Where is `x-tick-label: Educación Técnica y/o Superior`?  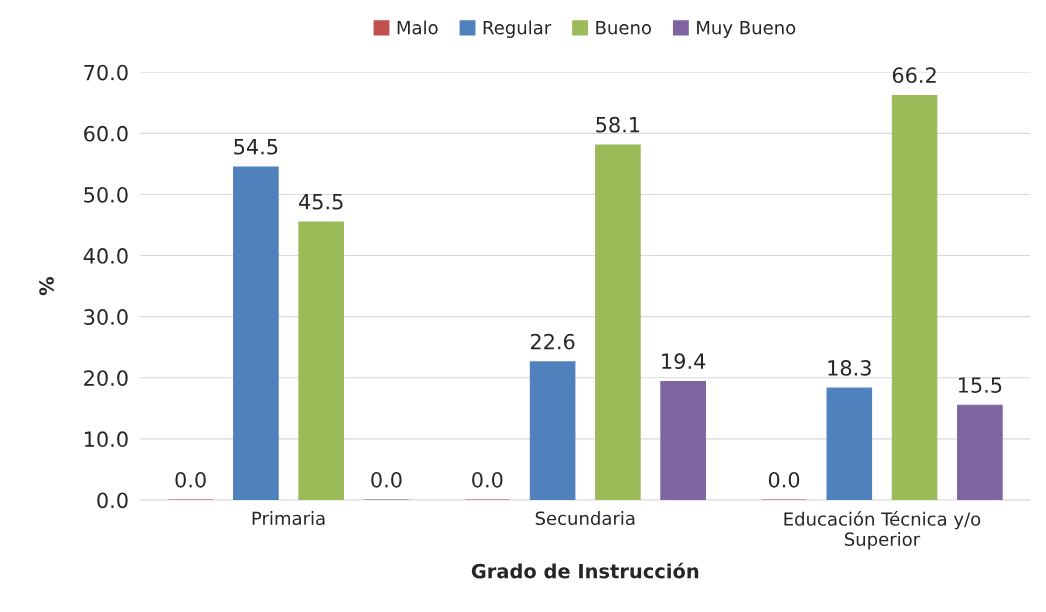
x-tick-label: Educación Técnica y/o Superior is located at coordinates (882, 530).